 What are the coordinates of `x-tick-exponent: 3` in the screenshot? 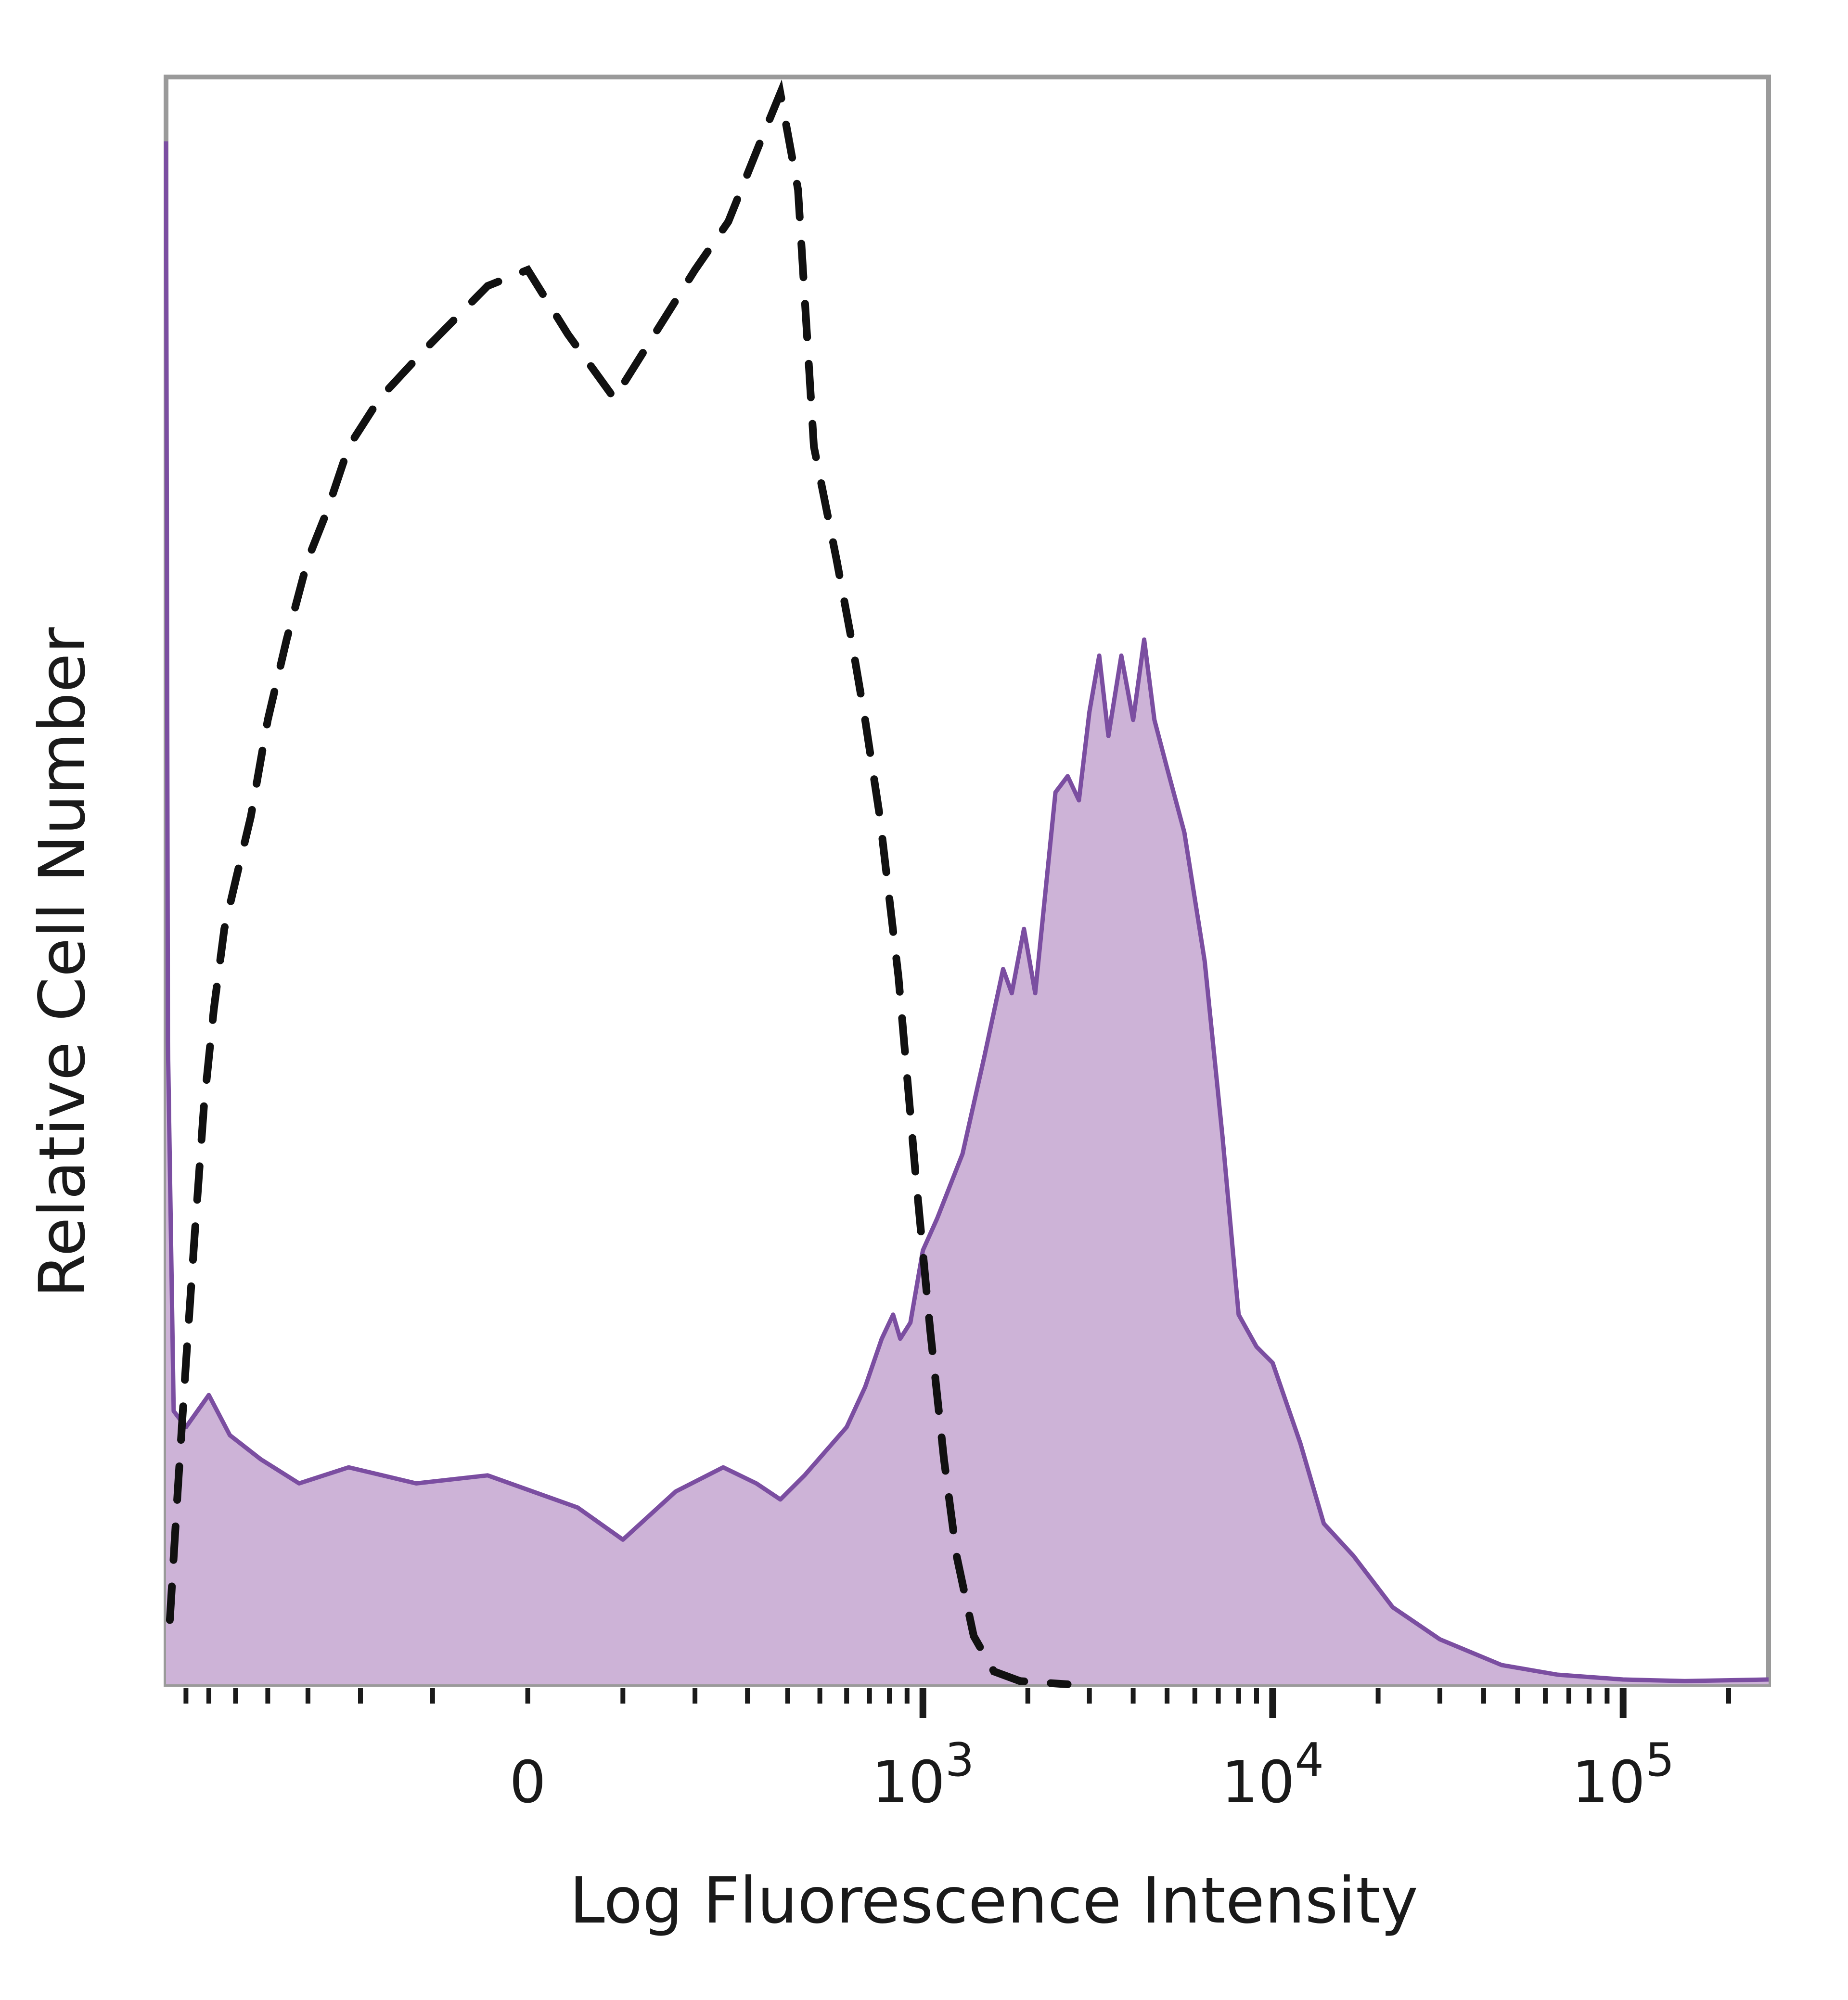 It's located at (959, 1760).